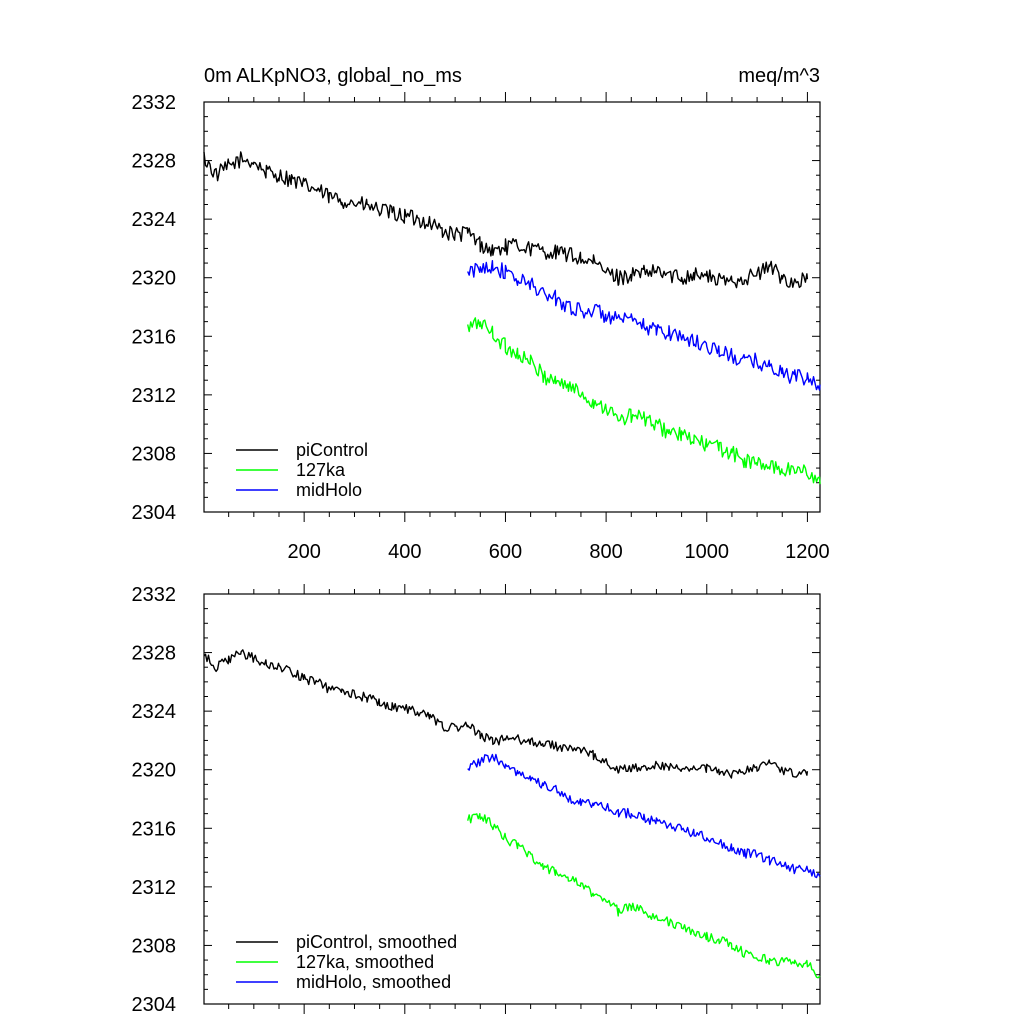 The image size is (1024, 1024). Describe the element at coordinates (303, 552) in the screenshot. I see `top-xtick-label: 200` at that location.